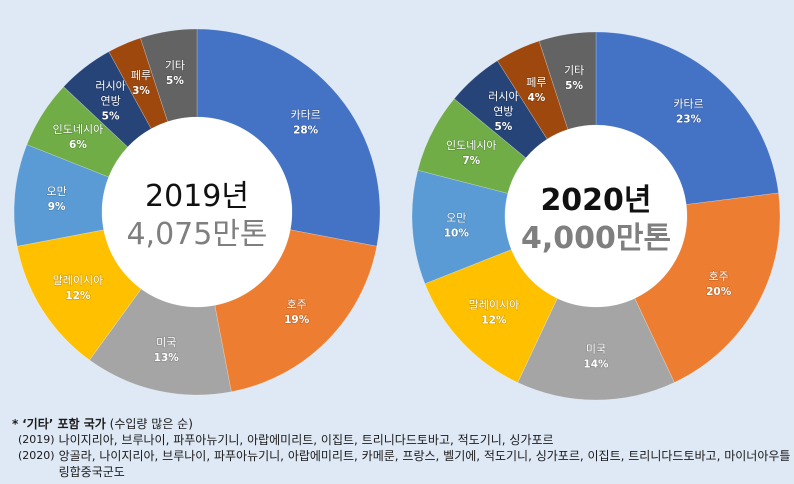 The image size is (794, 484). Describe the element at coordinates (306, 131) in the screenshot. I see `slice-percent-label: 28%` at that location.